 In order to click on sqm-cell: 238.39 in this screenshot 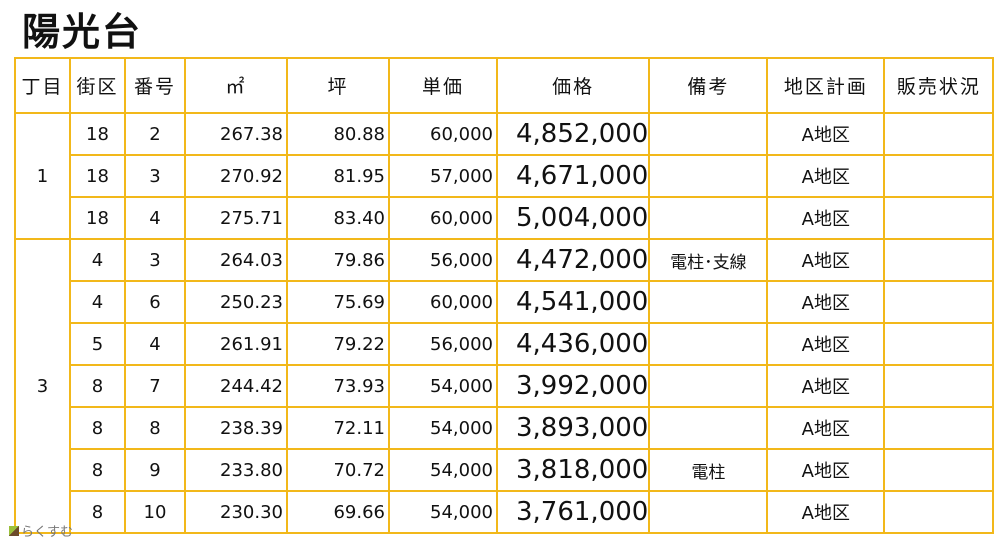, I will do `click(236, 428)`.